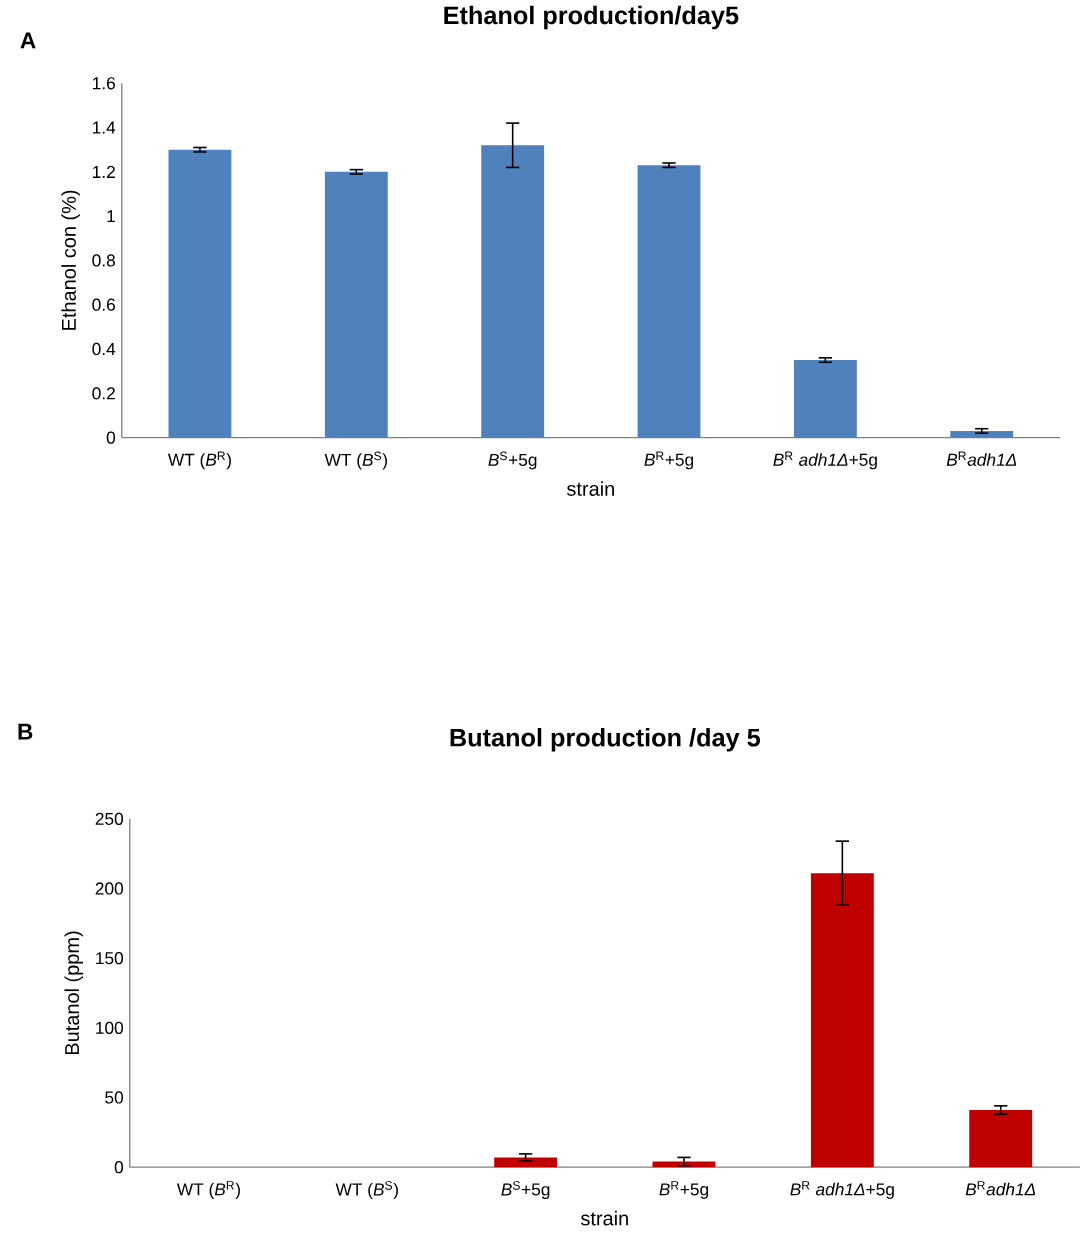 The height and width of the screenshot is (1252, 1081). Describe the element at coordinates (28, 40) in the screenshot. I see `text: A` at that location.